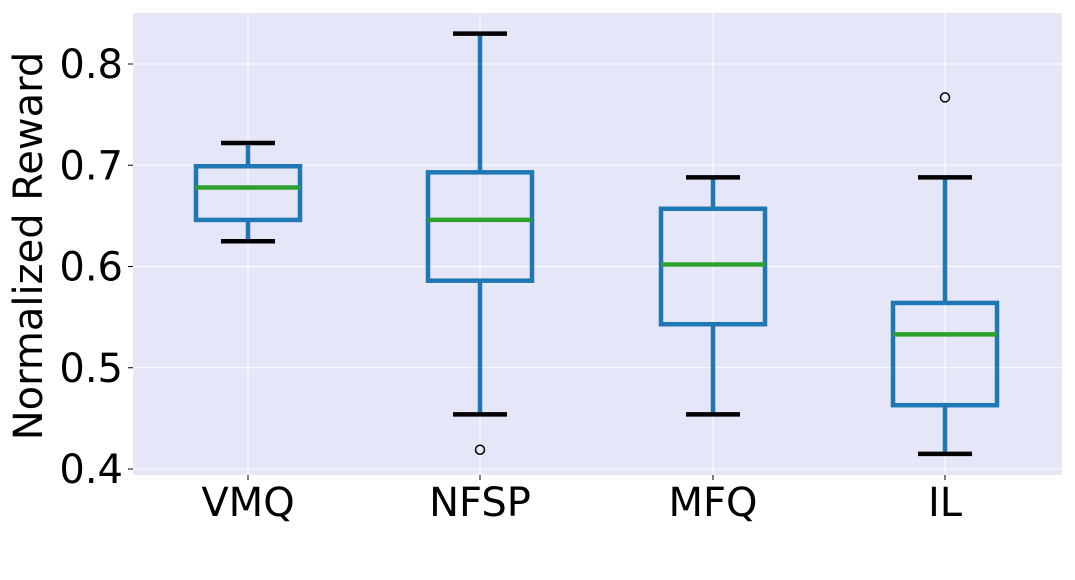 The width and height of the screenshot is (1075, 580). Describe the element at coordinates (712, 503) in the screenshot. I see `x-tick-label: MFQ` at that location.